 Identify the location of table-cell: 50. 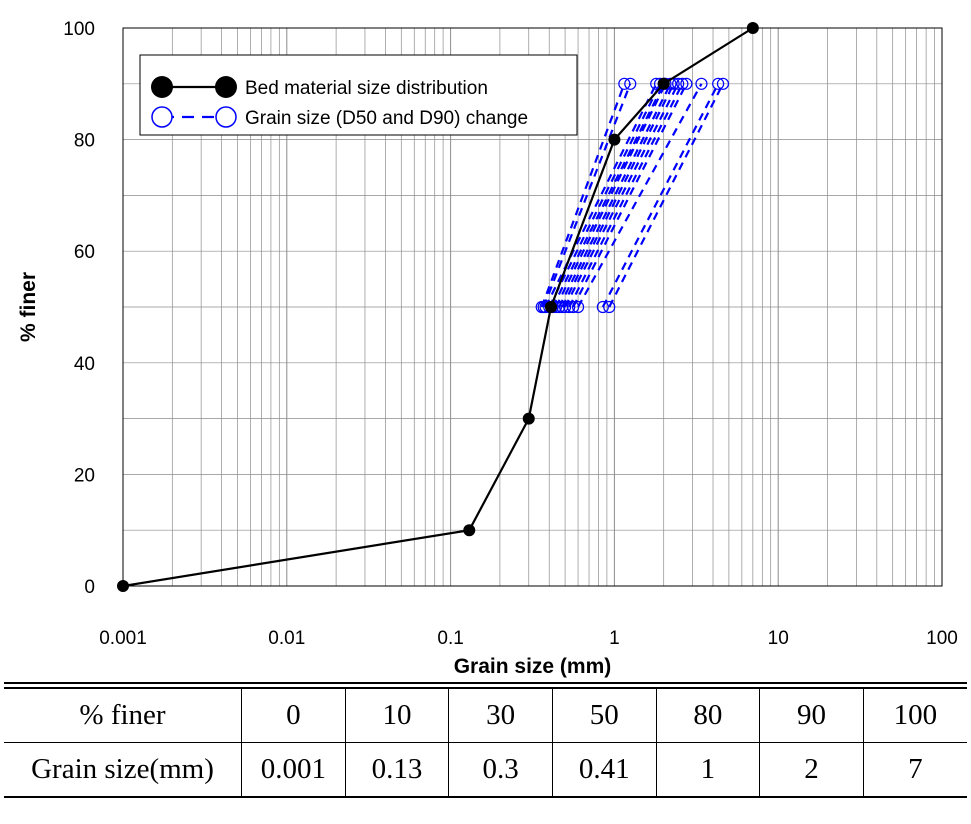
(604, 716).